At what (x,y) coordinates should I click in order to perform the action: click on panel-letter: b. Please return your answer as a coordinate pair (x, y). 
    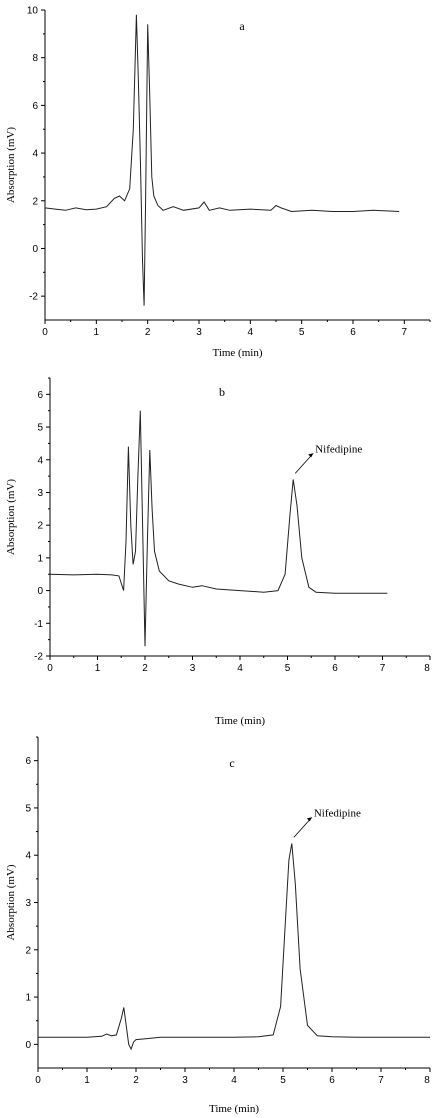
    Looking at the image, I should click on (222, 392).